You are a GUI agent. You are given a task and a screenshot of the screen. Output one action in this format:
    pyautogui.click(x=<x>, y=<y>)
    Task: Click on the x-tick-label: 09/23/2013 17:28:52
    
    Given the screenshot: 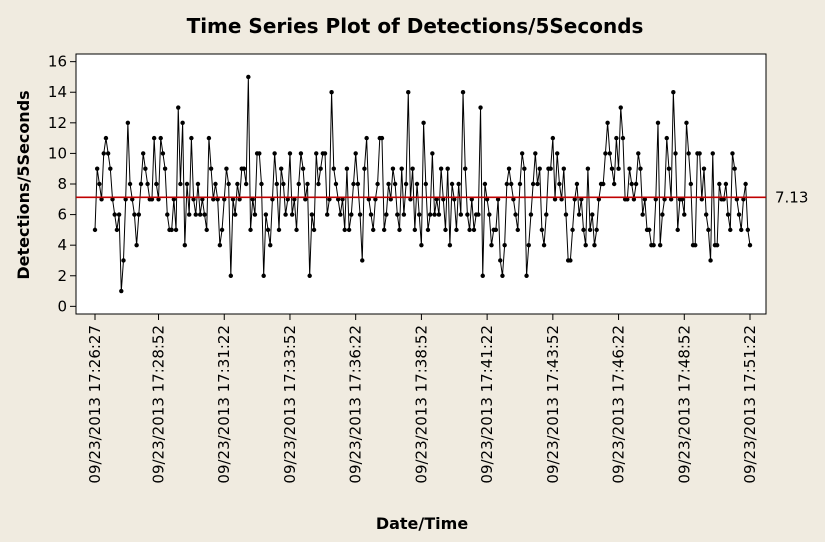 What is the action you would take?
    pyautogui.click(x=159, y=404)
    